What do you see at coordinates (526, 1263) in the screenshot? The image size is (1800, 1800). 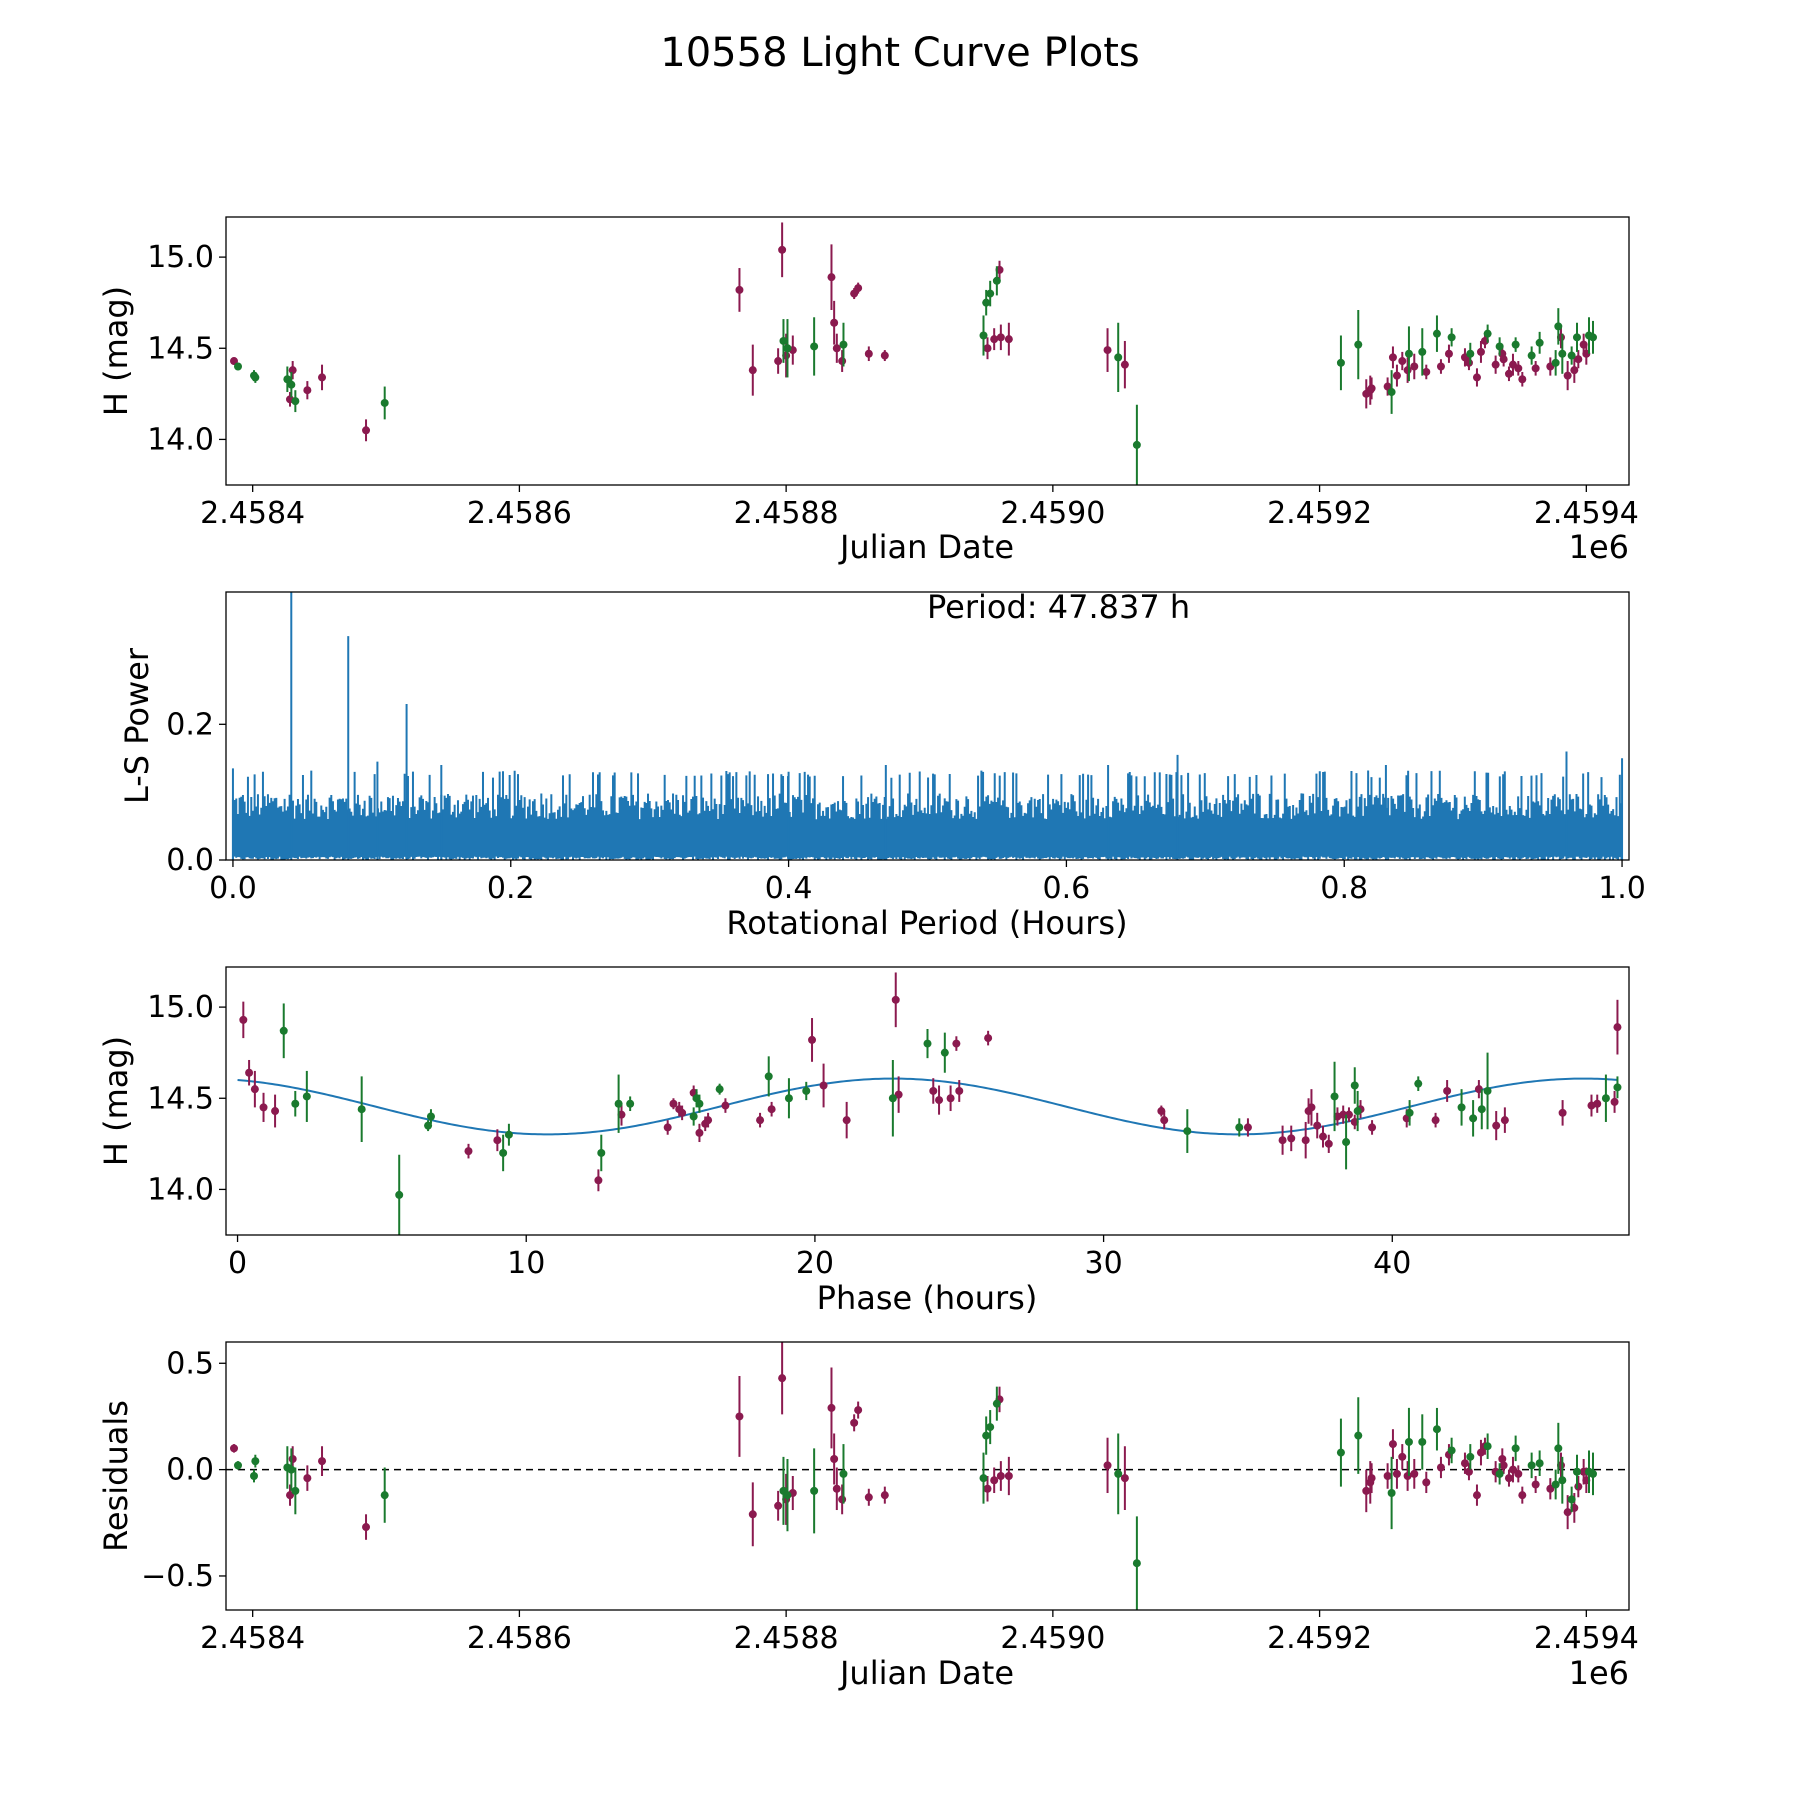 I see `phased-xtick-label: 10` at bounding box center [526, 1263].